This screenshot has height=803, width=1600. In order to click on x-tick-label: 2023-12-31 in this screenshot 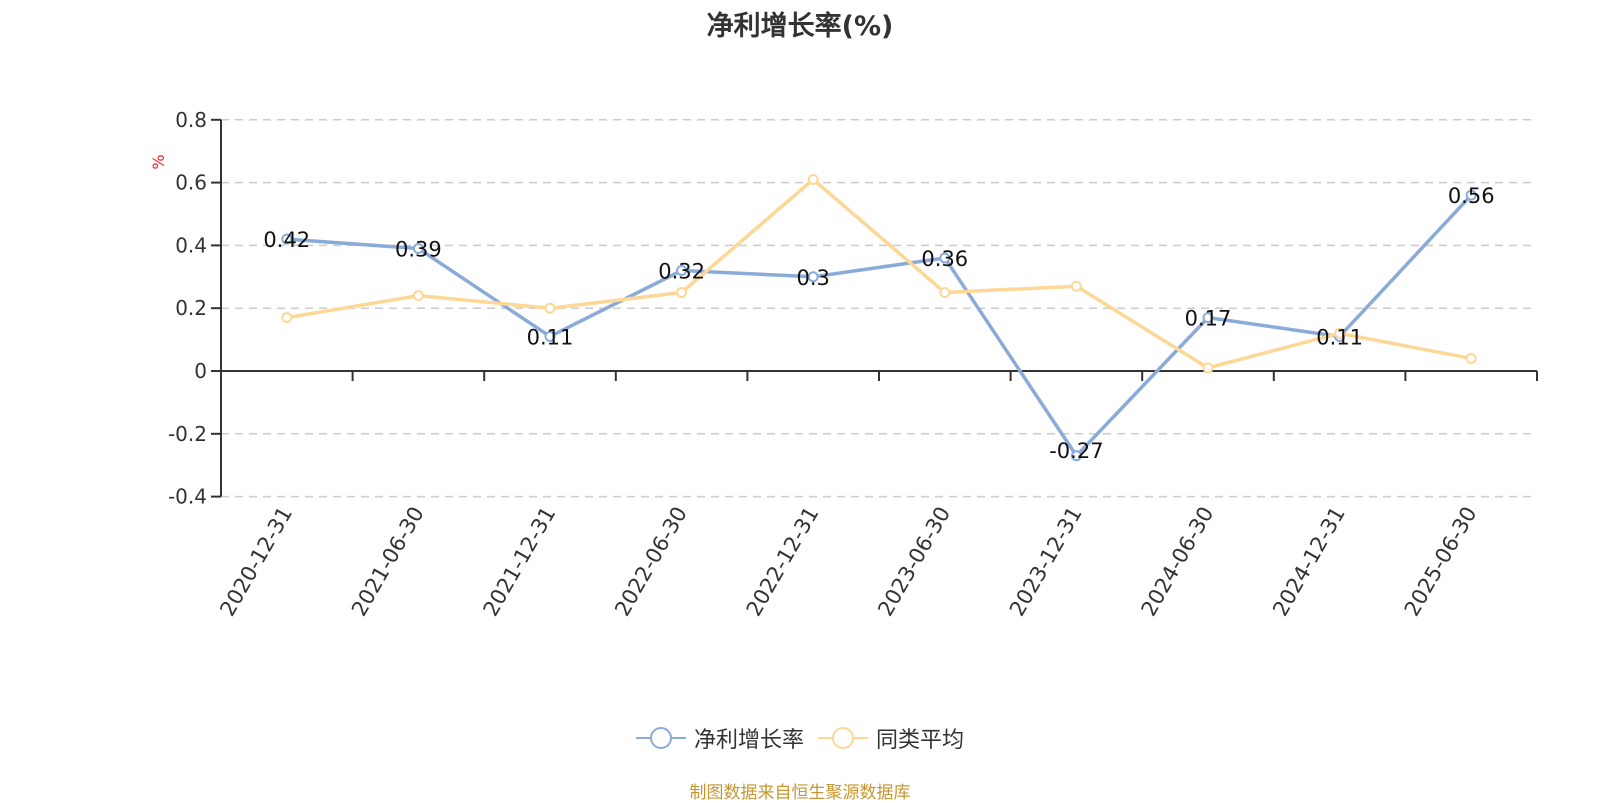, I will do `click(1046, 562)`.